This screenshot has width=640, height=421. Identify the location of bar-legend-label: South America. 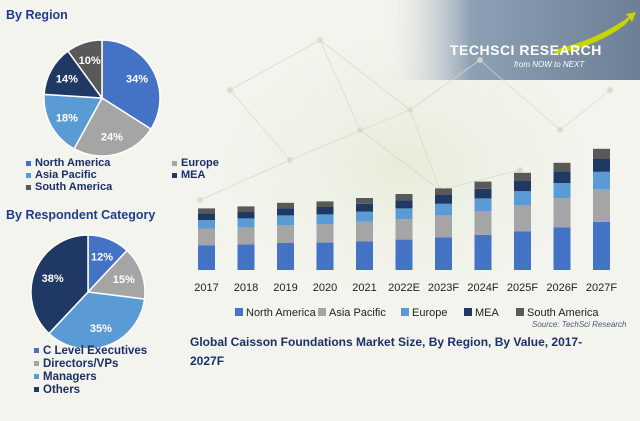
(563, 313).